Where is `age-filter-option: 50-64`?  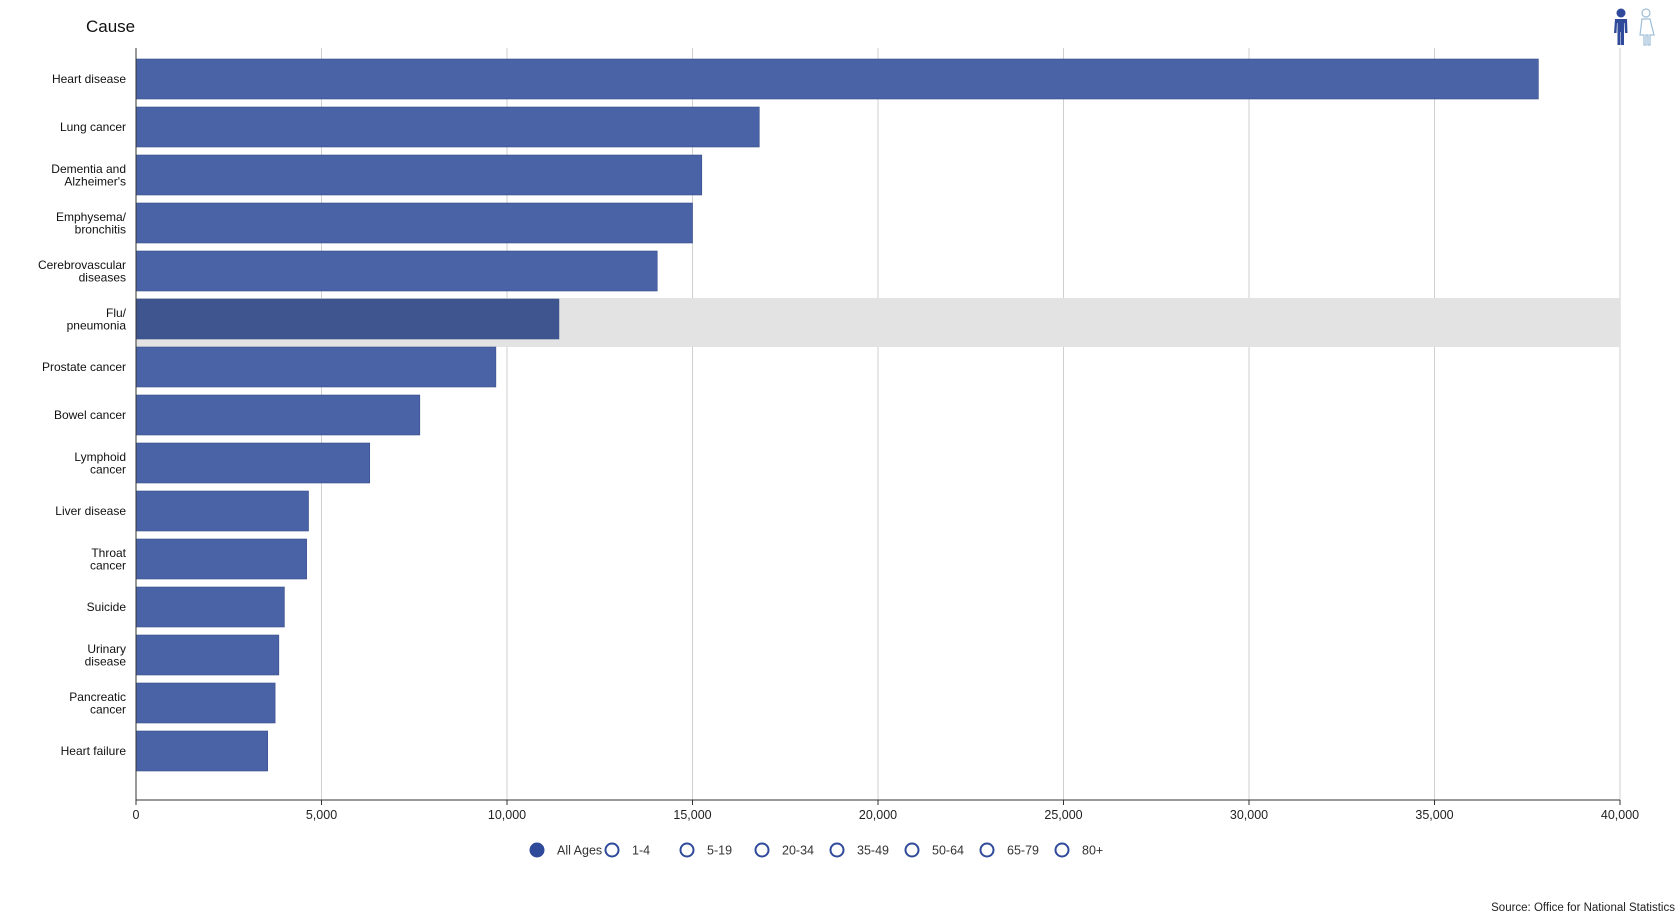
age-filter-option: 50-64 is located at coordinates (934, 850).